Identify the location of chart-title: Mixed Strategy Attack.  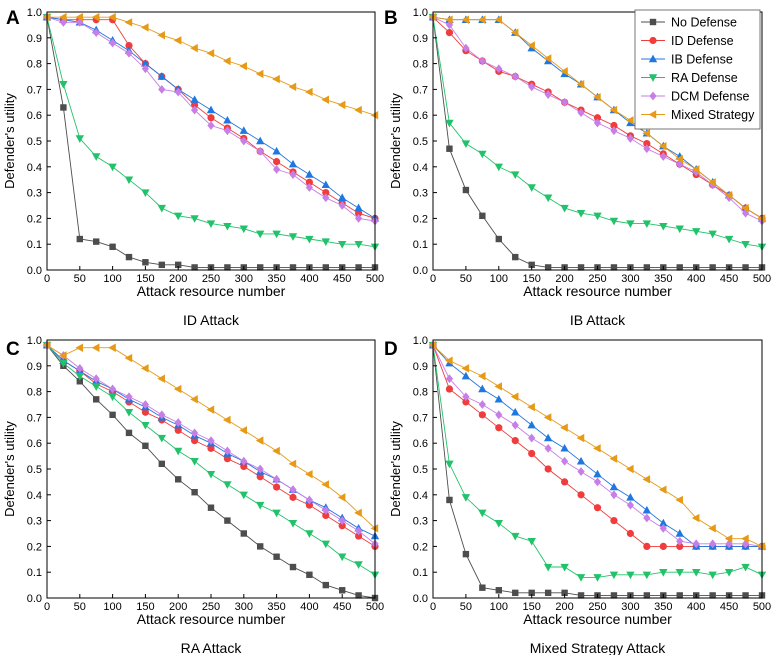
(598, 647).